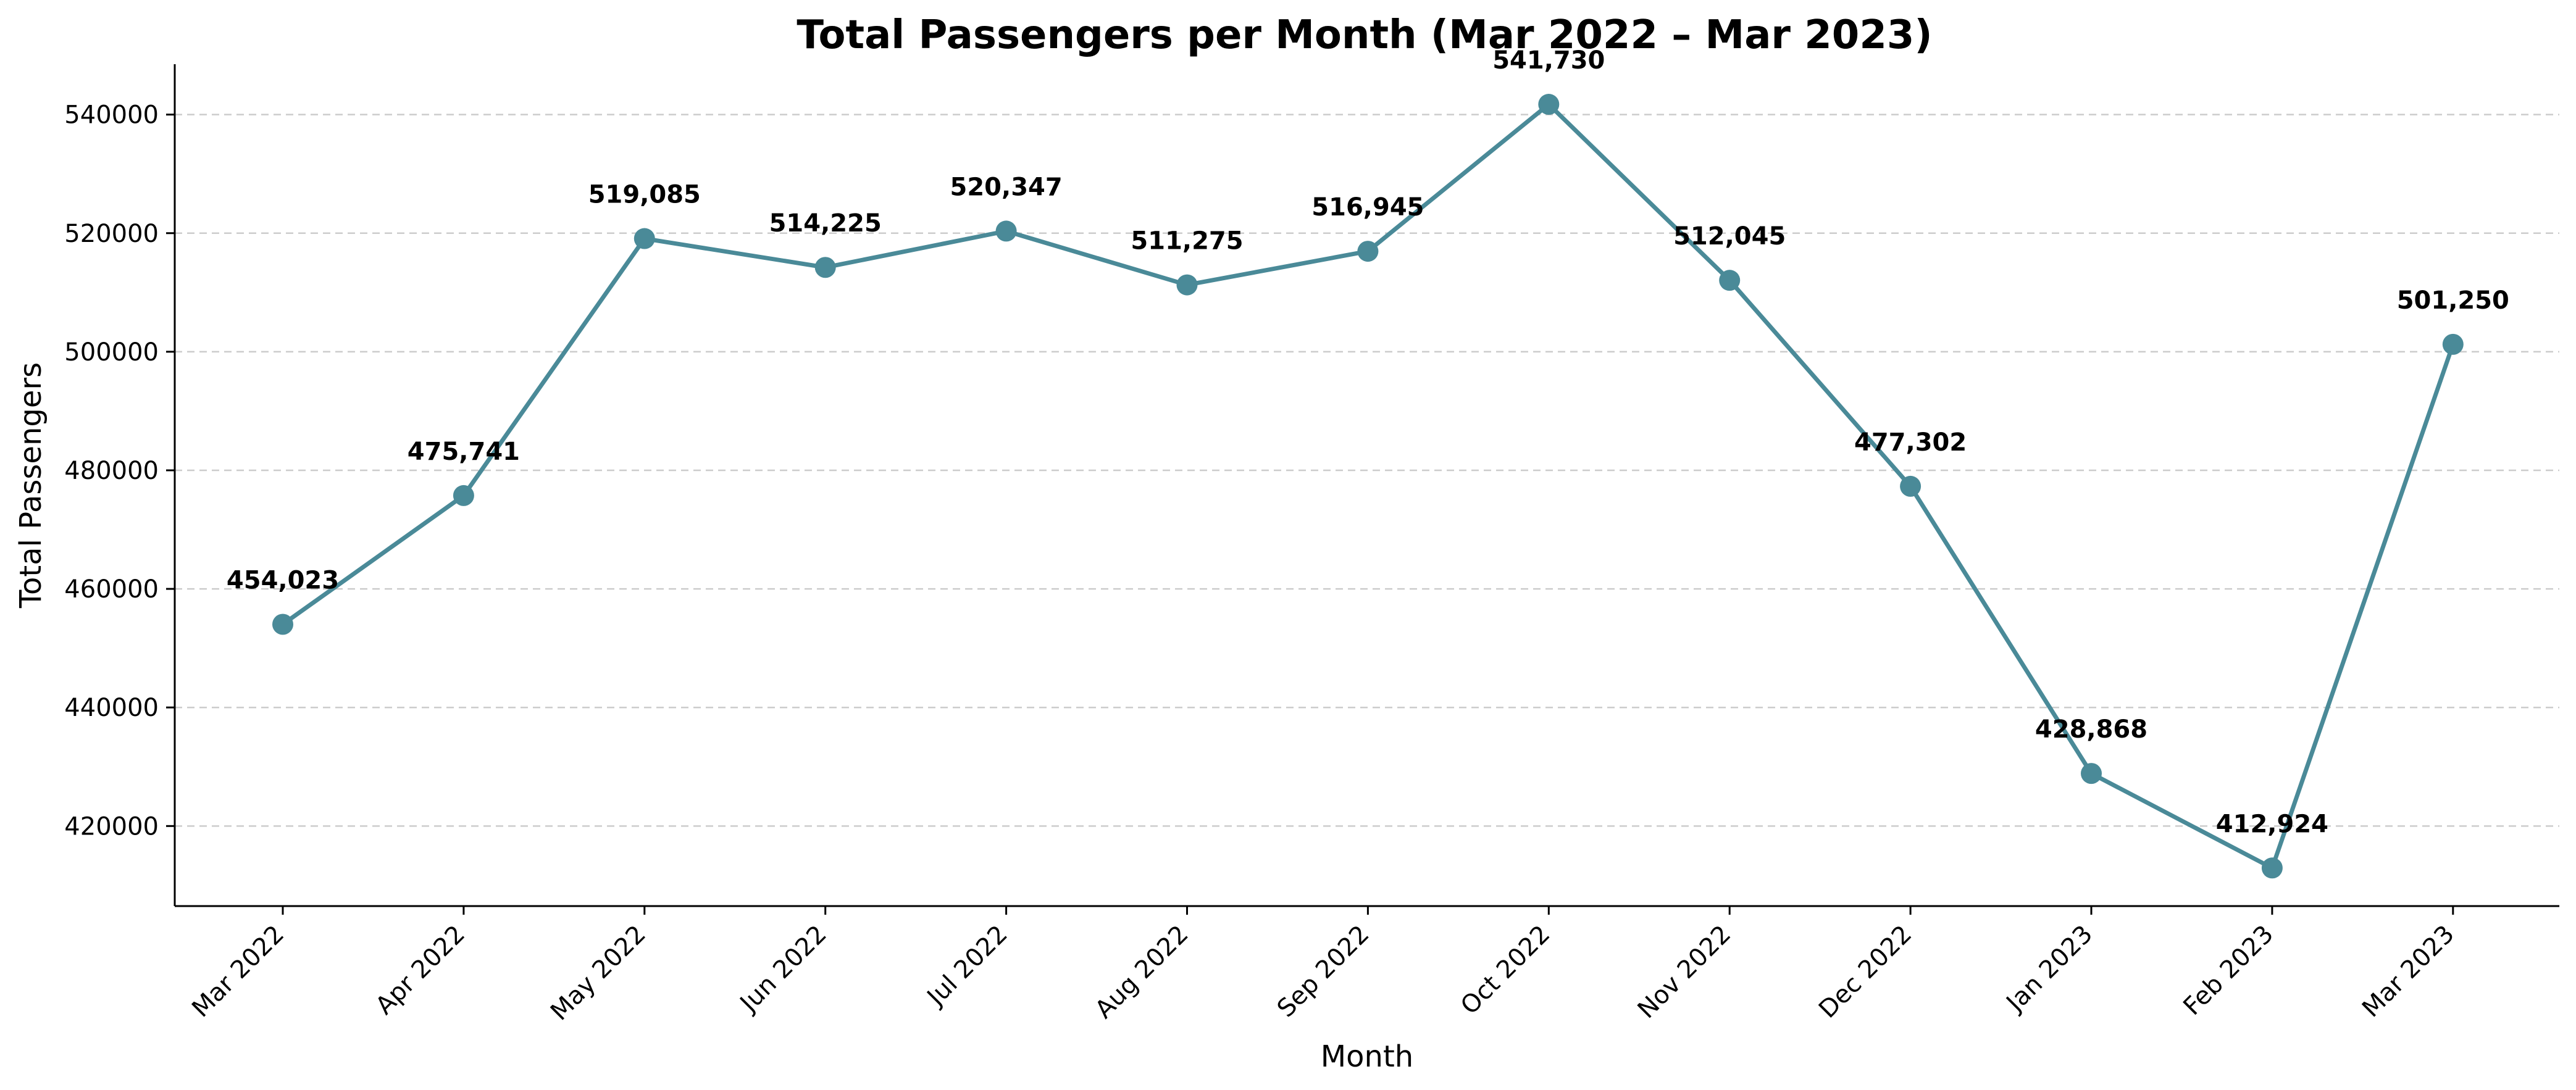 The width and height of the screenshot is (2576, 1090). What do you see at coordinates (111, 234) in the screenshot?
I see `y-tick-label: 520000` at bounding box center [111, 234].